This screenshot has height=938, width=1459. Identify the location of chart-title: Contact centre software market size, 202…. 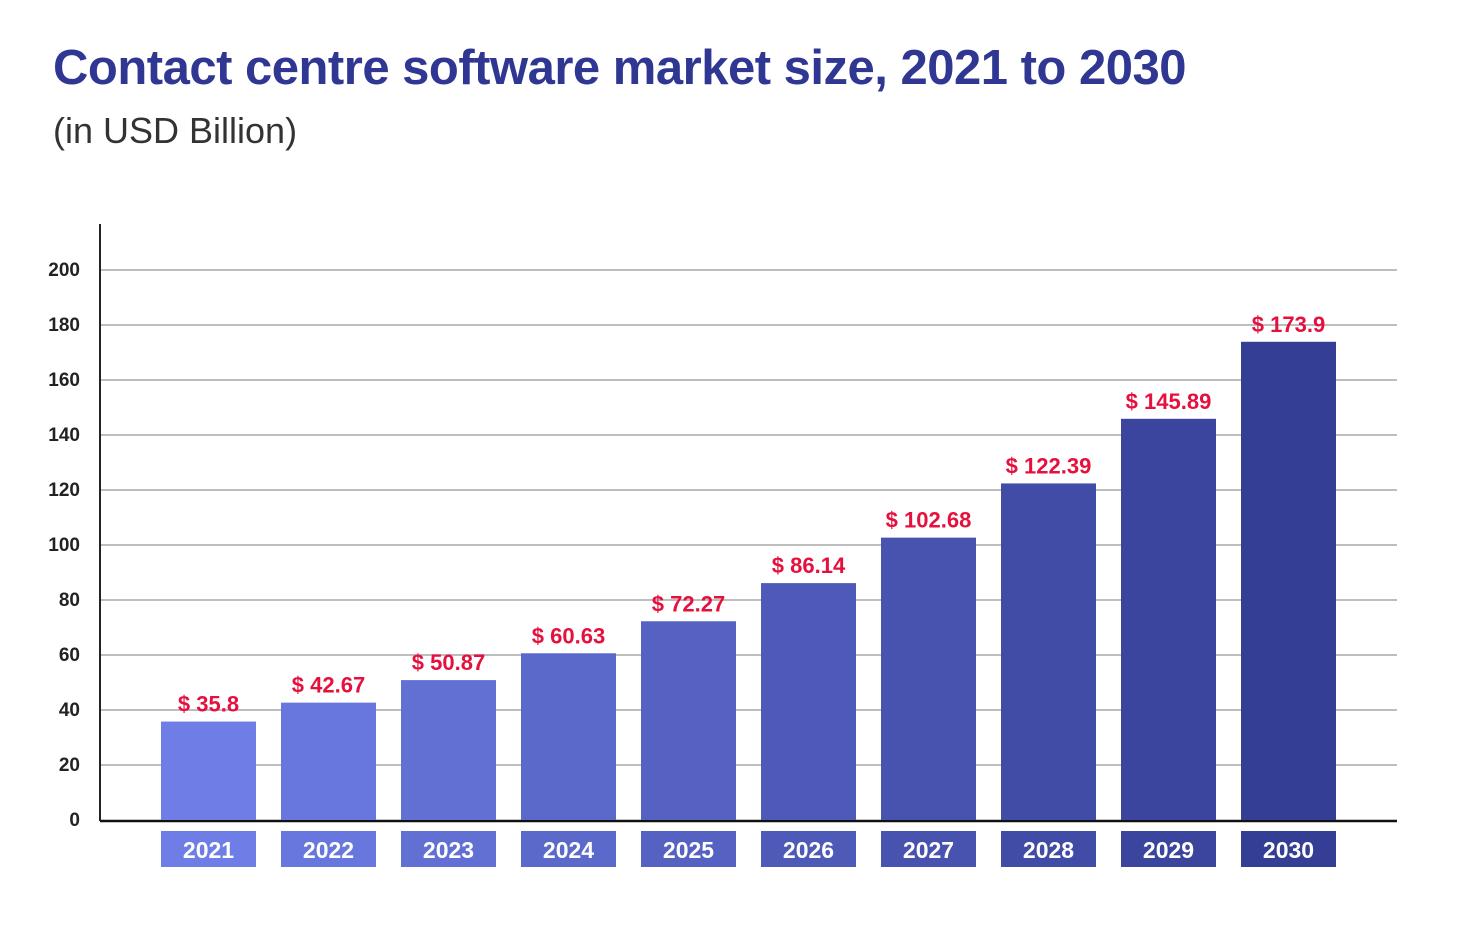
(619, 68).